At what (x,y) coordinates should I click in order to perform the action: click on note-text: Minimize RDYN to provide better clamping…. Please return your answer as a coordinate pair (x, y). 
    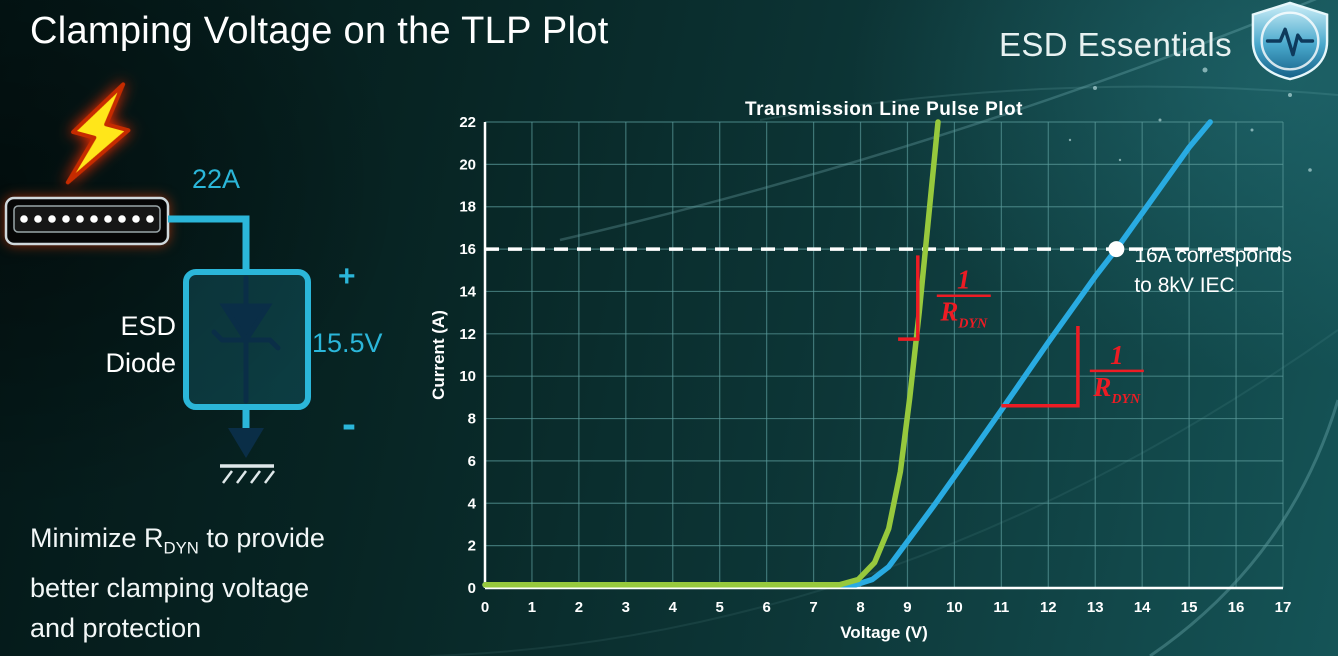
    Looking at the image, I should click on (177, 583).